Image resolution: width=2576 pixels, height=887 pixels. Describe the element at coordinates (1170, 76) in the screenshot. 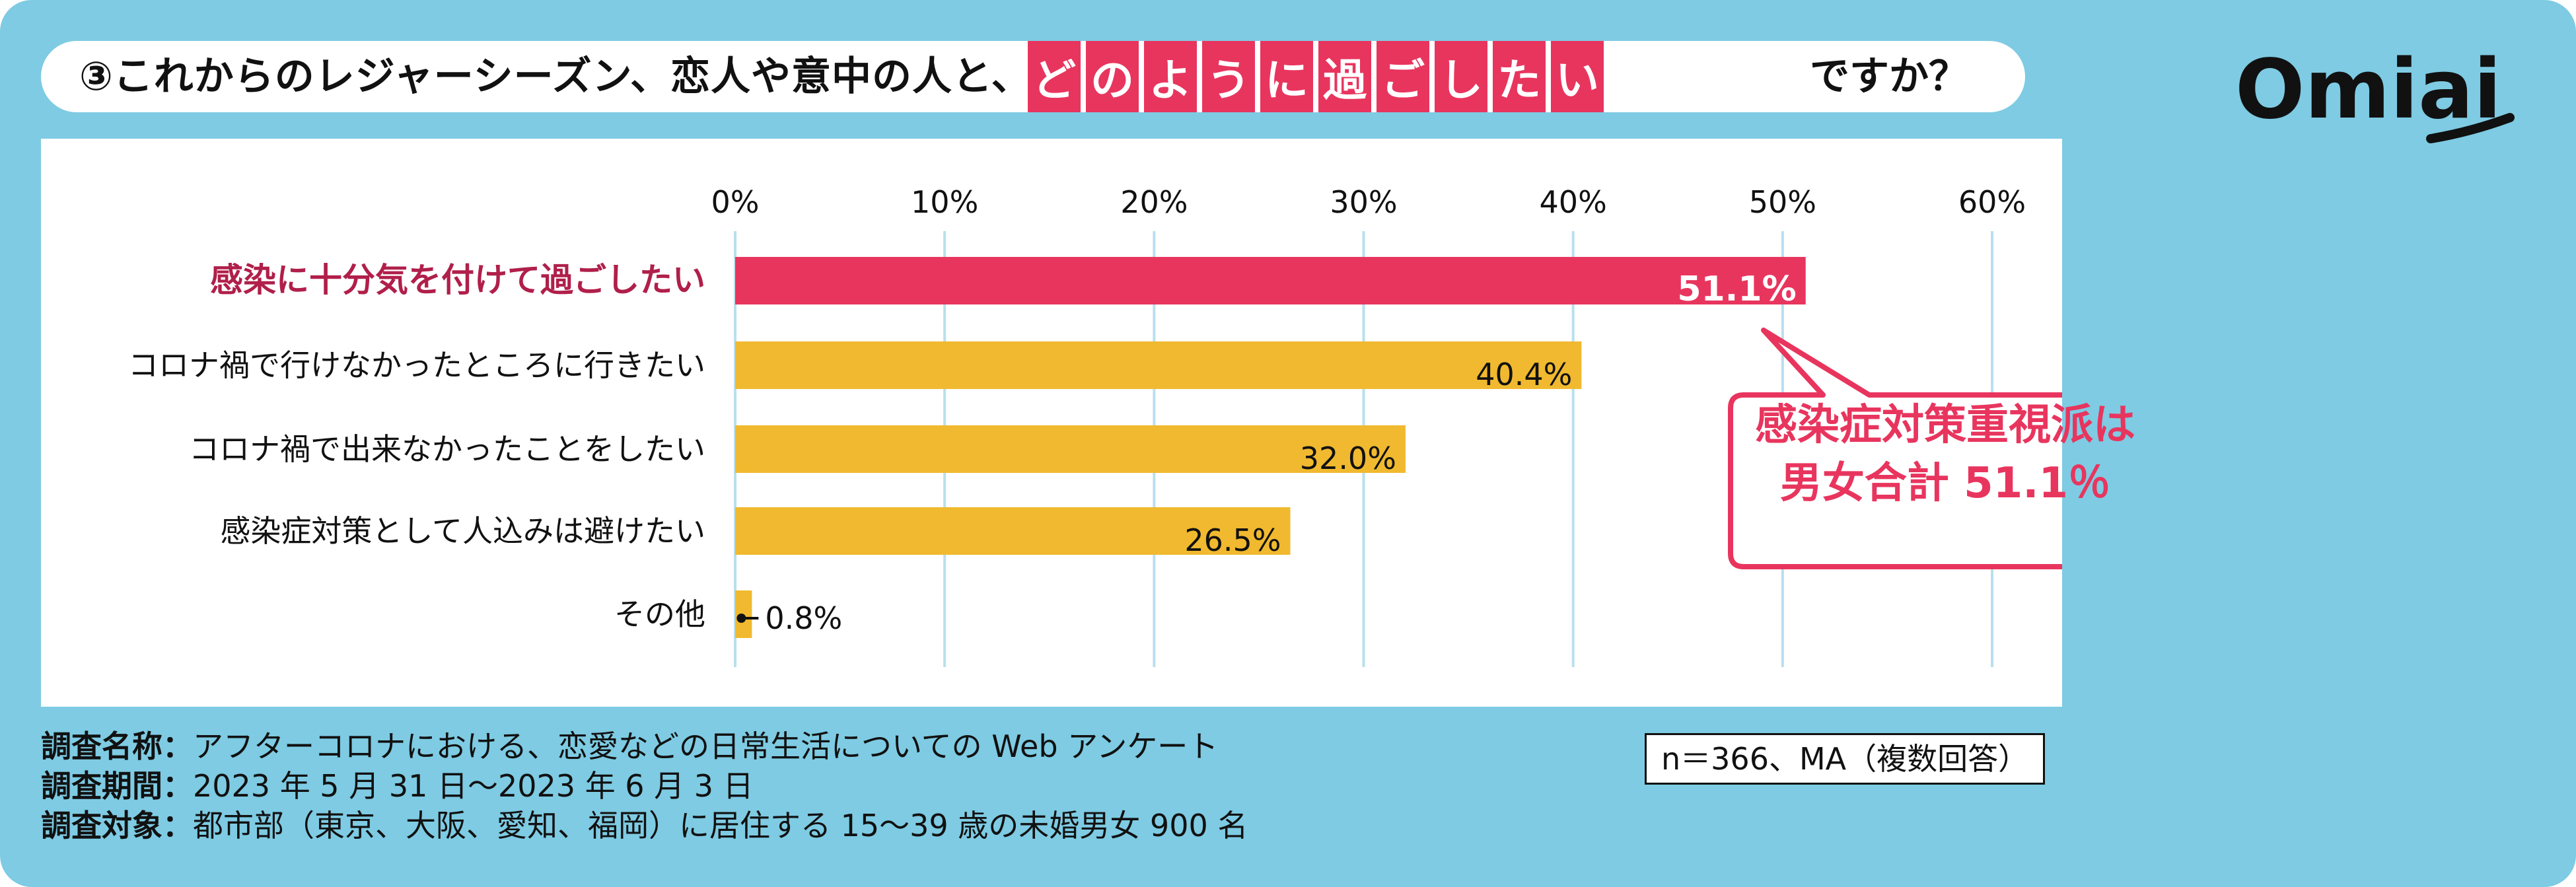

I see `title-highlight-char: よ` at that location.